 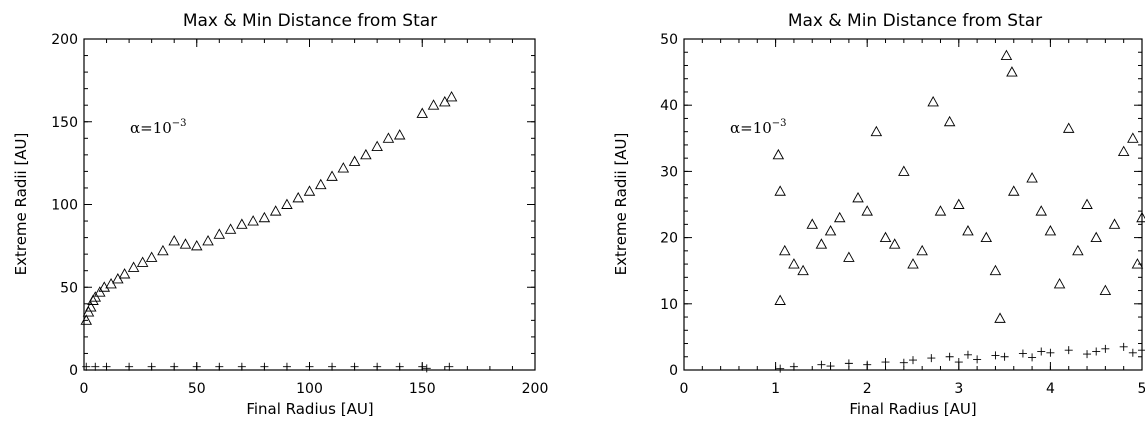 What do you see at coordinates (309, 409) in the screenshot?
I see `left-x-axis-label: Final Radius [AU]` at bounding box center [309, 409].